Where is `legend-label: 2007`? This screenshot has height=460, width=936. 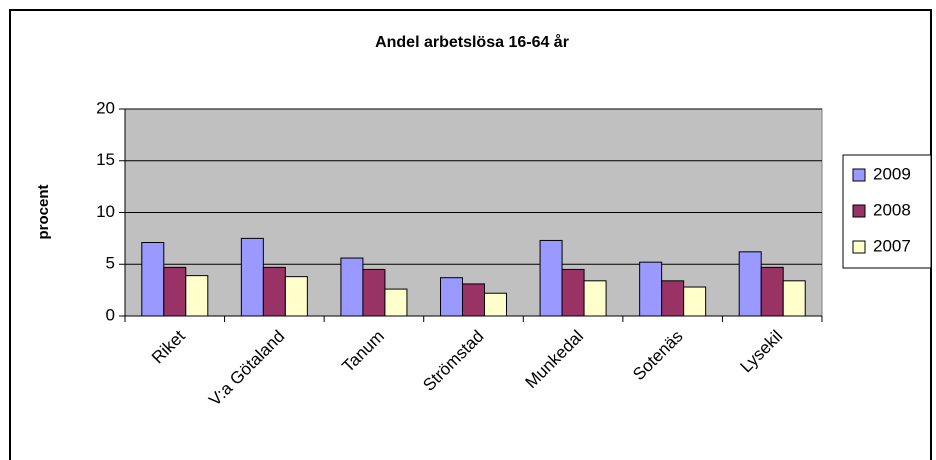
legend-label: 2007 is located at coordinates (892, 245).